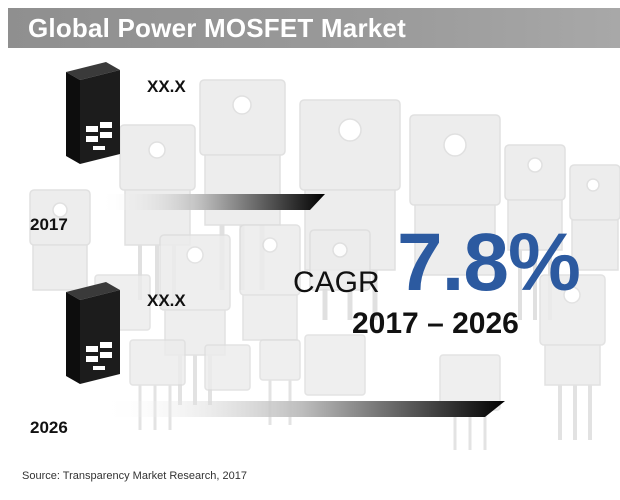 This screenshot has height=500, width=620. Describe the element at coordinates (336, 282) in the screenshot. I see `cagr-label: CAGR` at that location.